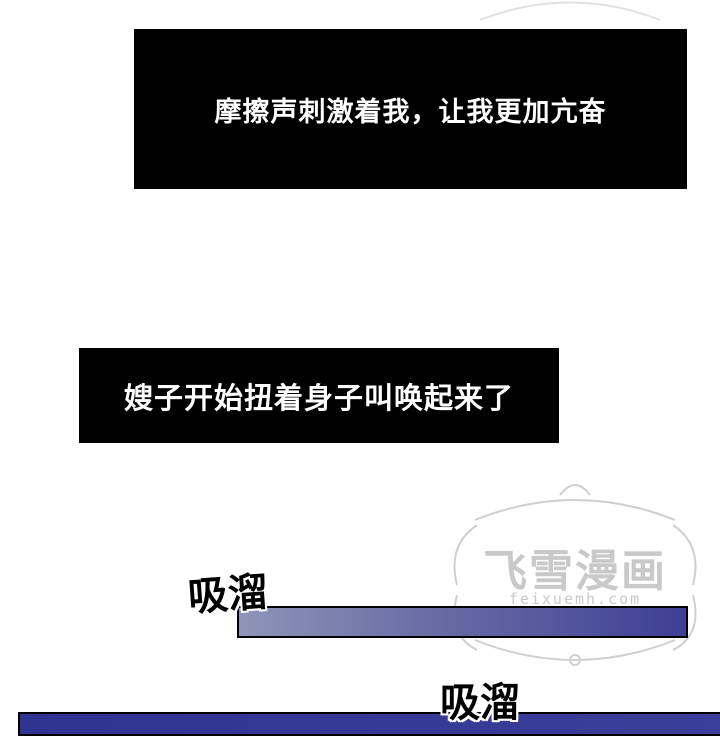 Image resolution: width=720 pixels, height=736 pixels. I want to click on watermark-url: feixuemh.com, so click(575, 599).